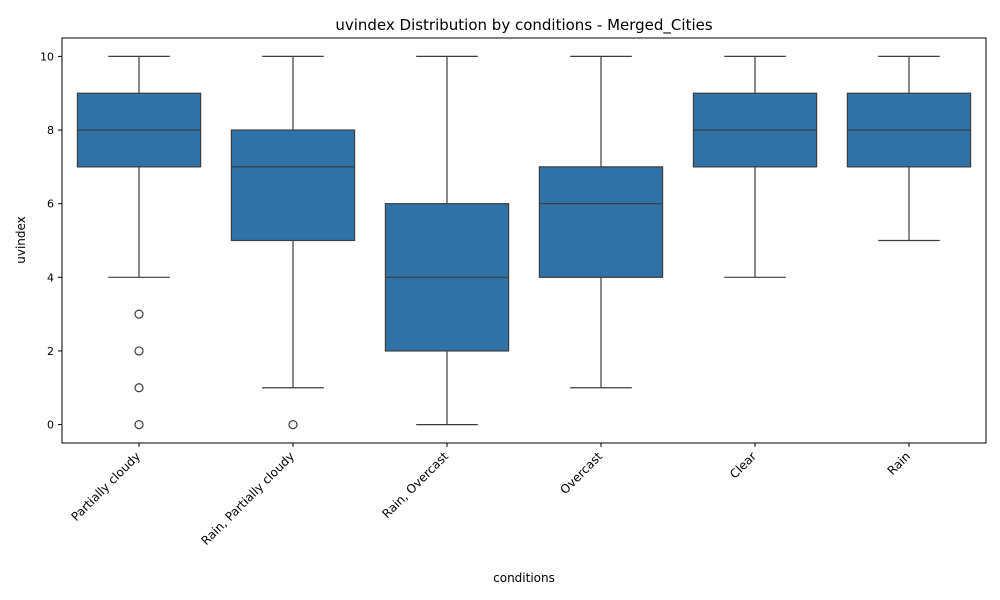  I want to click on y-tick-label: 10, so click(47, 56).